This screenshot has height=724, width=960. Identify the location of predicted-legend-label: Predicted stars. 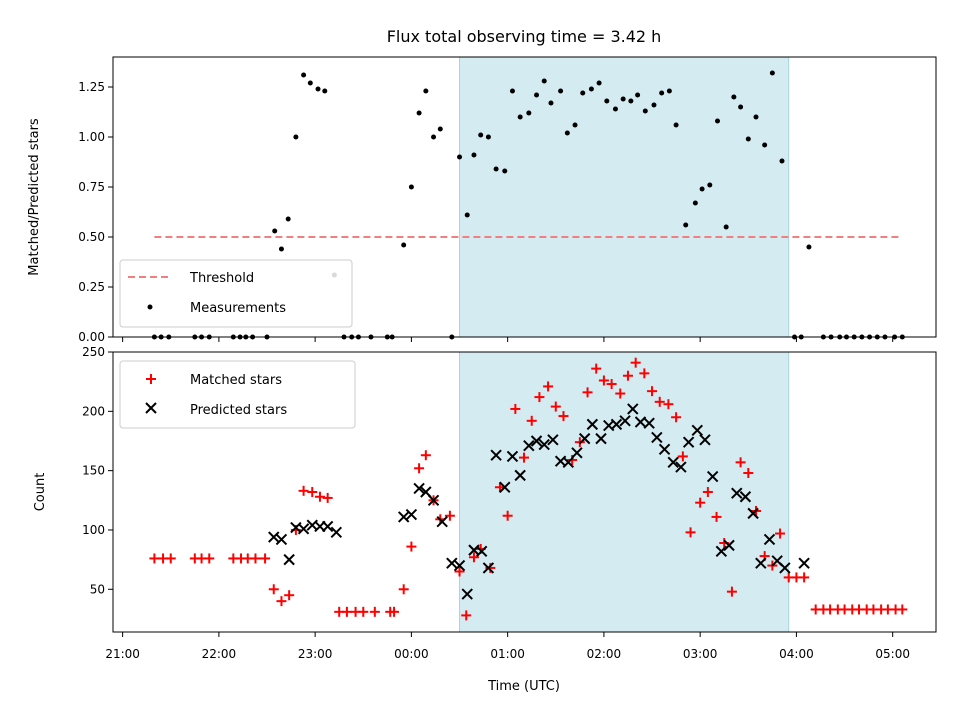
(238, 410).